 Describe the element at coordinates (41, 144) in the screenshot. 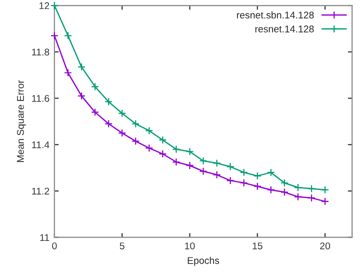

I see `y-tick-label: 11.4` at that location.